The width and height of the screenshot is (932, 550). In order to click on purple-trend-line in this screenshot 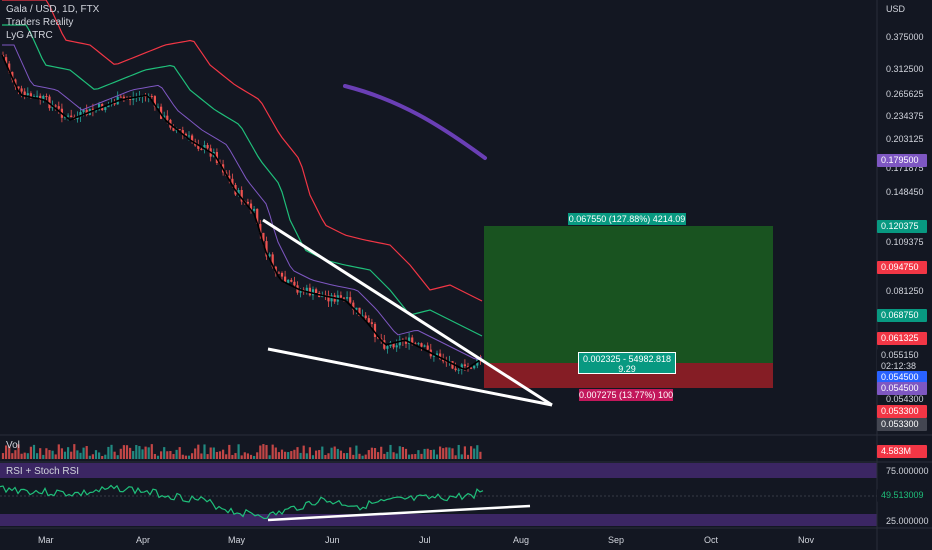, I will do `click(415, 122)`.